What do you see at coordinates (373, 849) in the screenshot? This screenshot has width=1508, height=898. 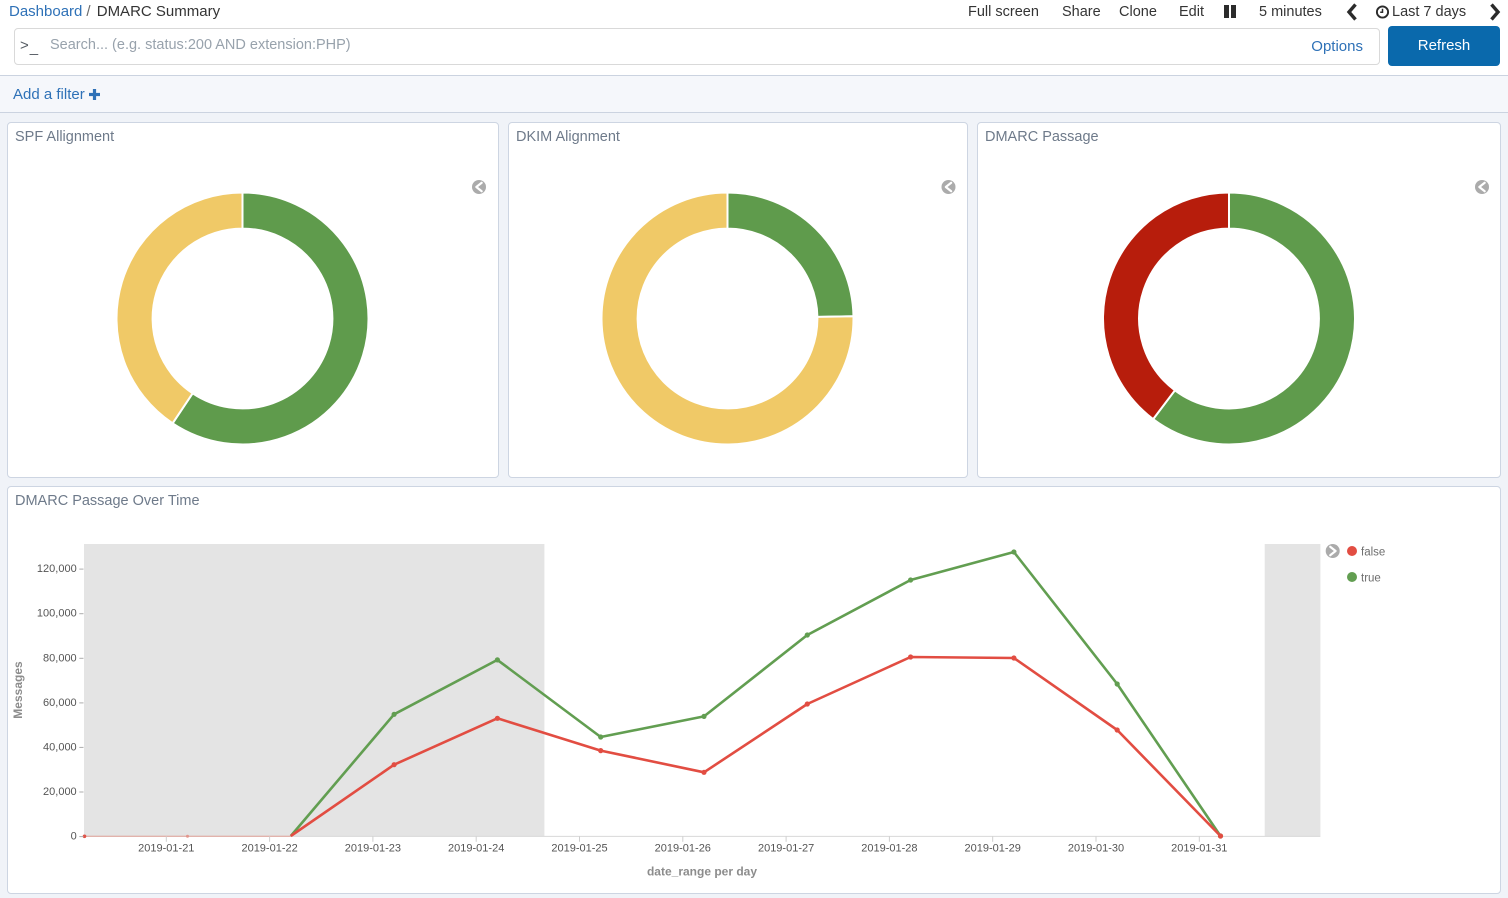 I see `svg-text: 2019-01-23` at bounding box center [373, 849].